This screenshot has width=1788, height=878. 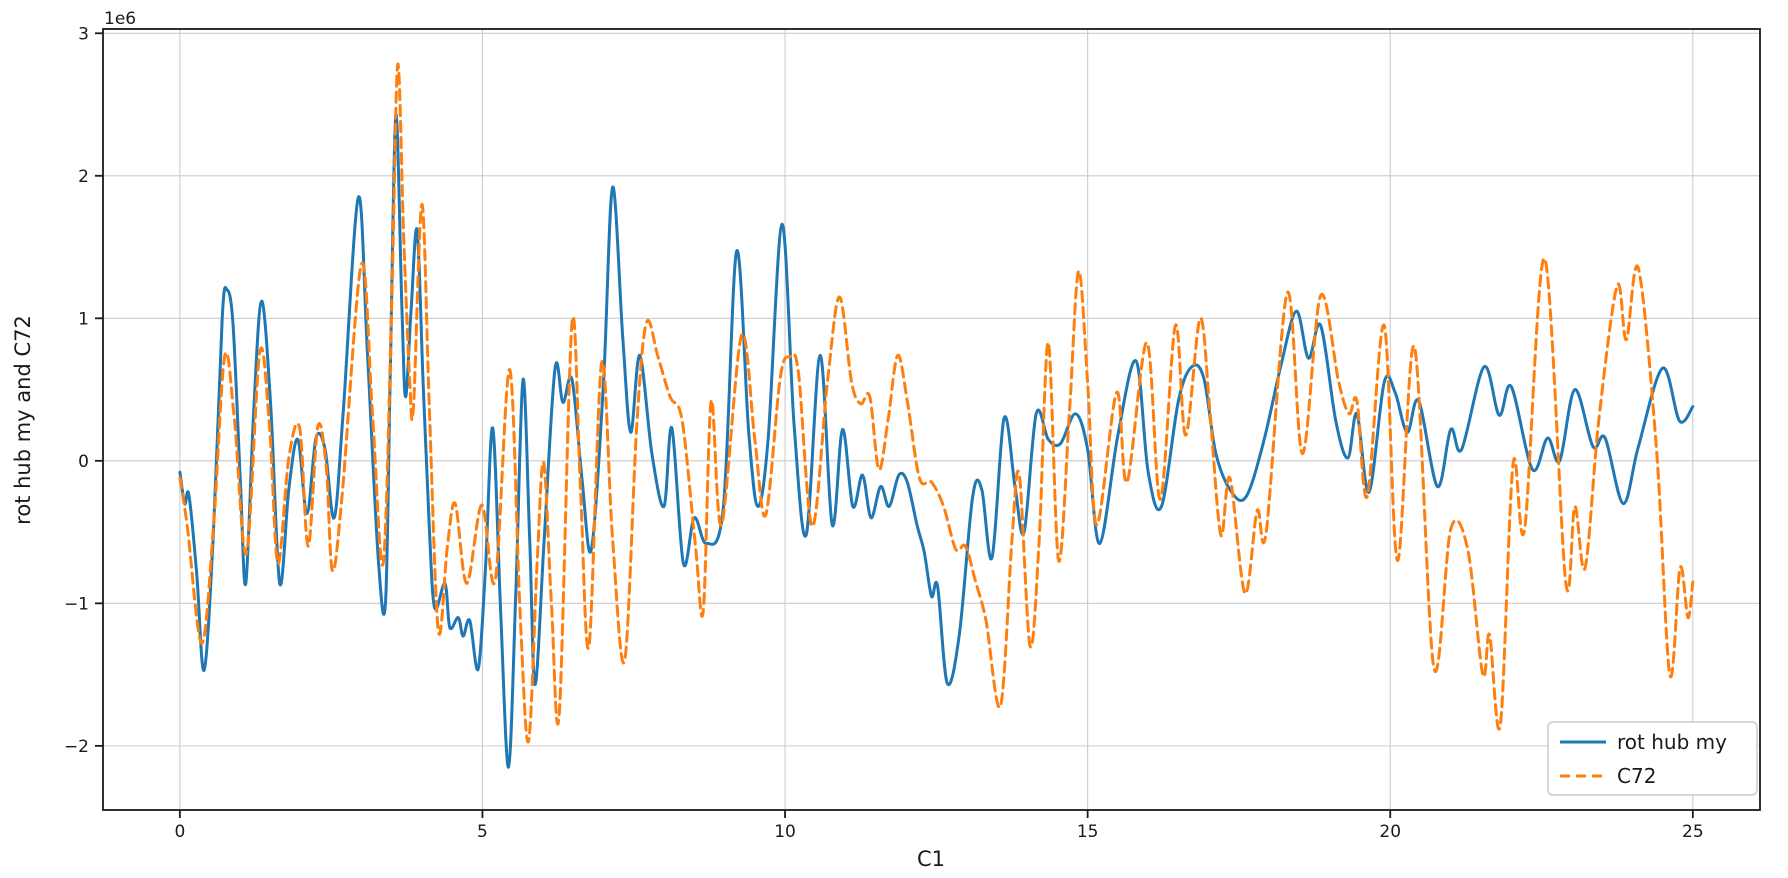 What do you see at coordinates (83, 177) in the screenshot?
I see `y-tick-label: 2` at bounding box center [83, 177].